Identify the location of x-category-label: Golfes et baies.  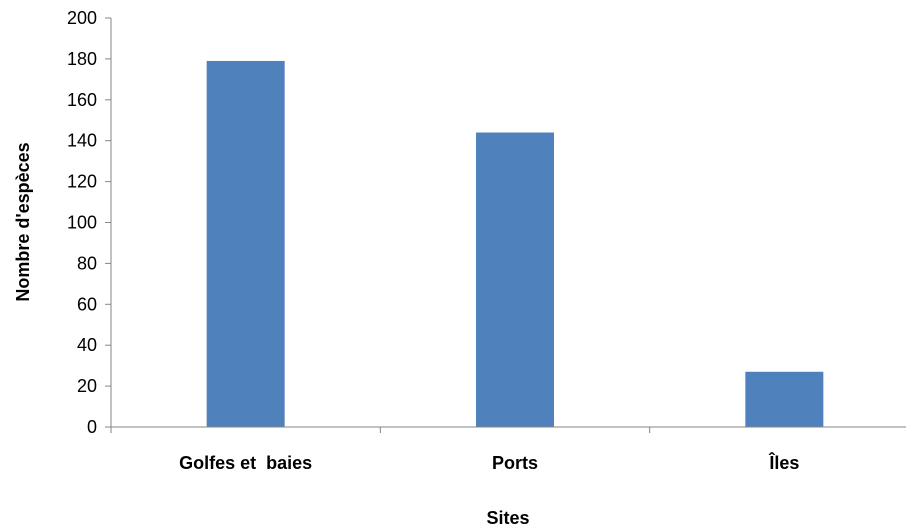
(245, 463).